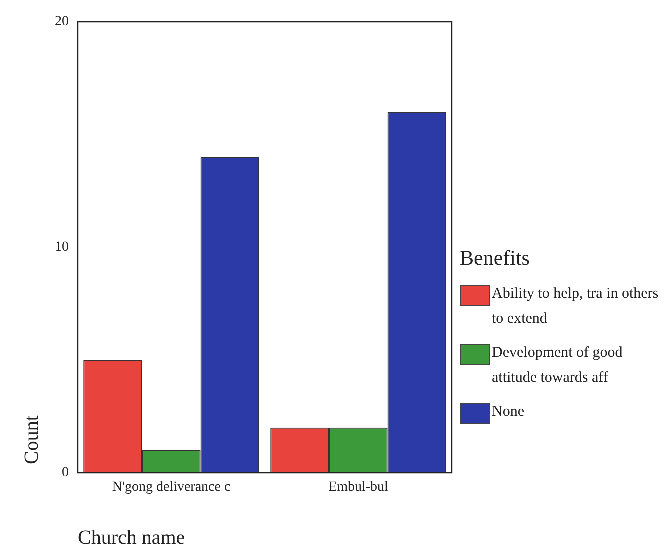  What do you see at coordinates (62, 22) in the screenshot?
I see `y-tick-label: 20` at bounding box center [62, 22].